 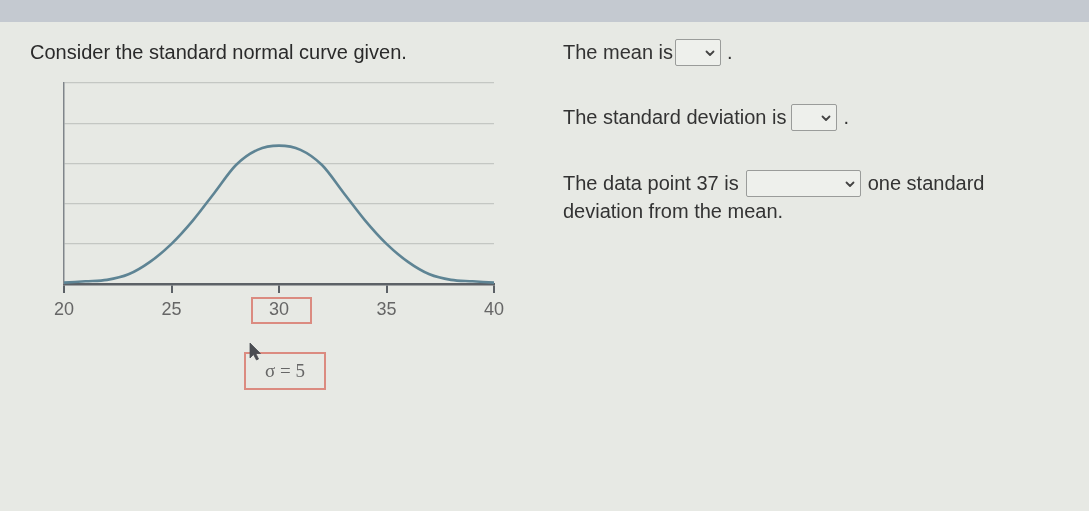 What do you see at coordinates (618, 52) in the screenshot?
I see `text: The mean is` at bounding box center [618, 52].